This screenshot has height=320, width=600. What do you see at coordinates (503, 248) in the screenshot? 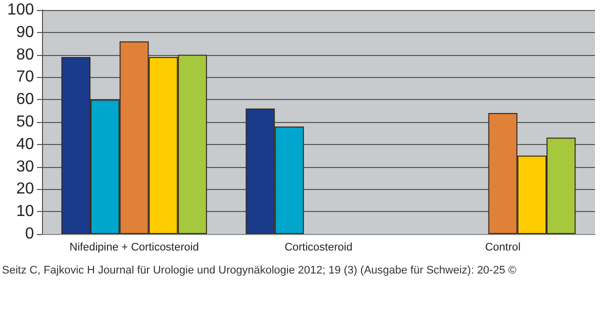
I see `x-tick-label: Control` at bounding box center [503, 248].